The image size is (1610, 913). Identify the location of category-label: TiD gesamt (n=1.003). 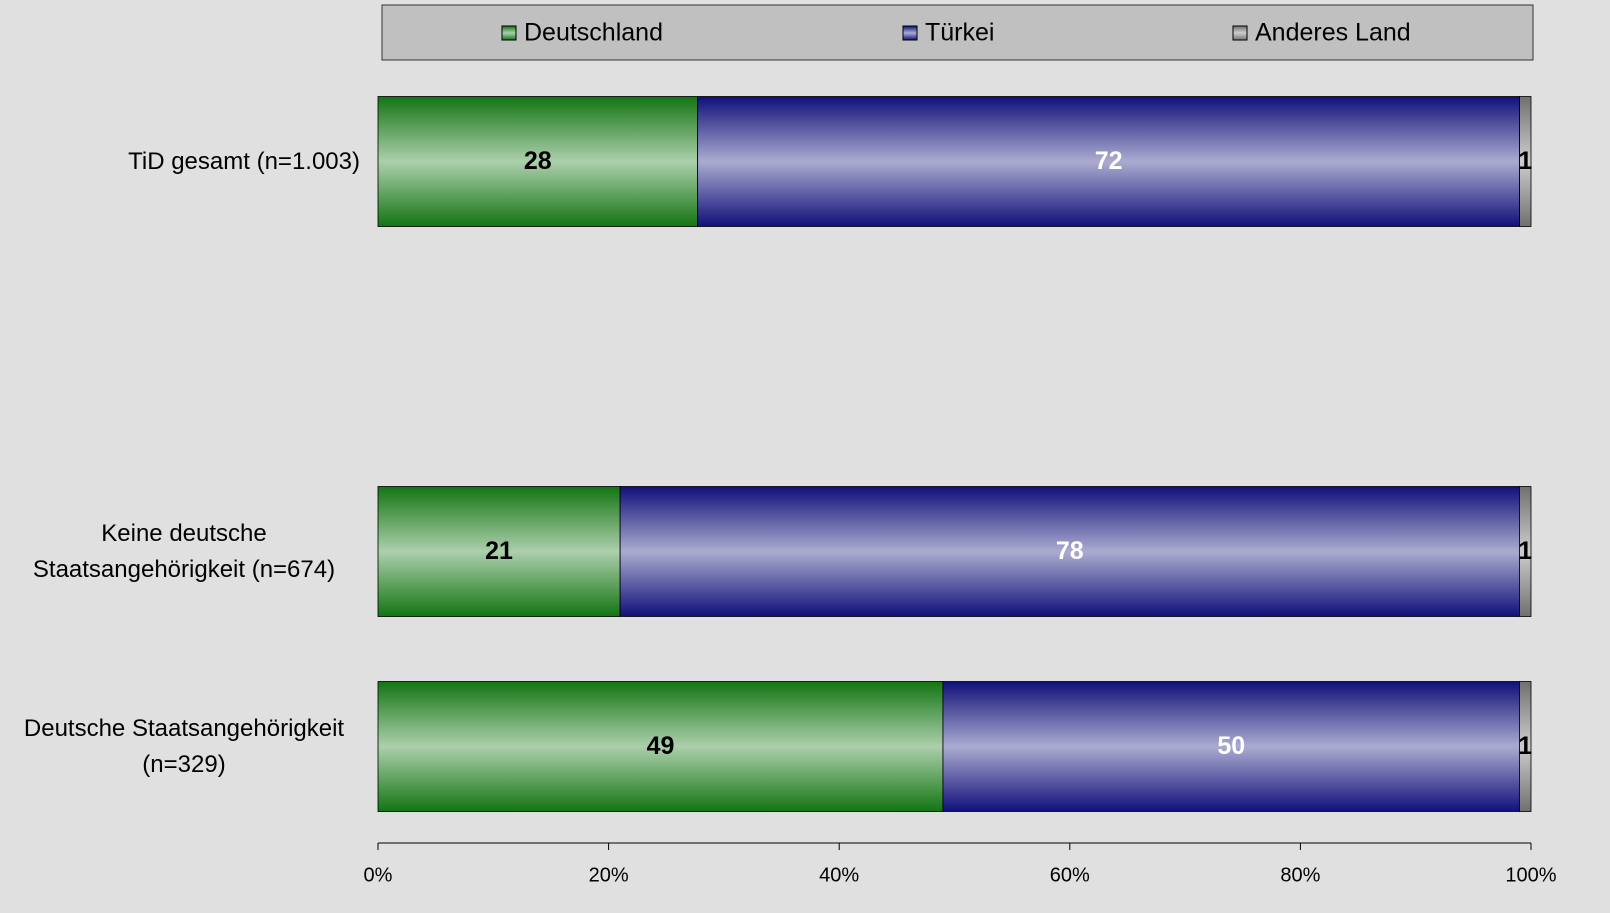
(244, 162).